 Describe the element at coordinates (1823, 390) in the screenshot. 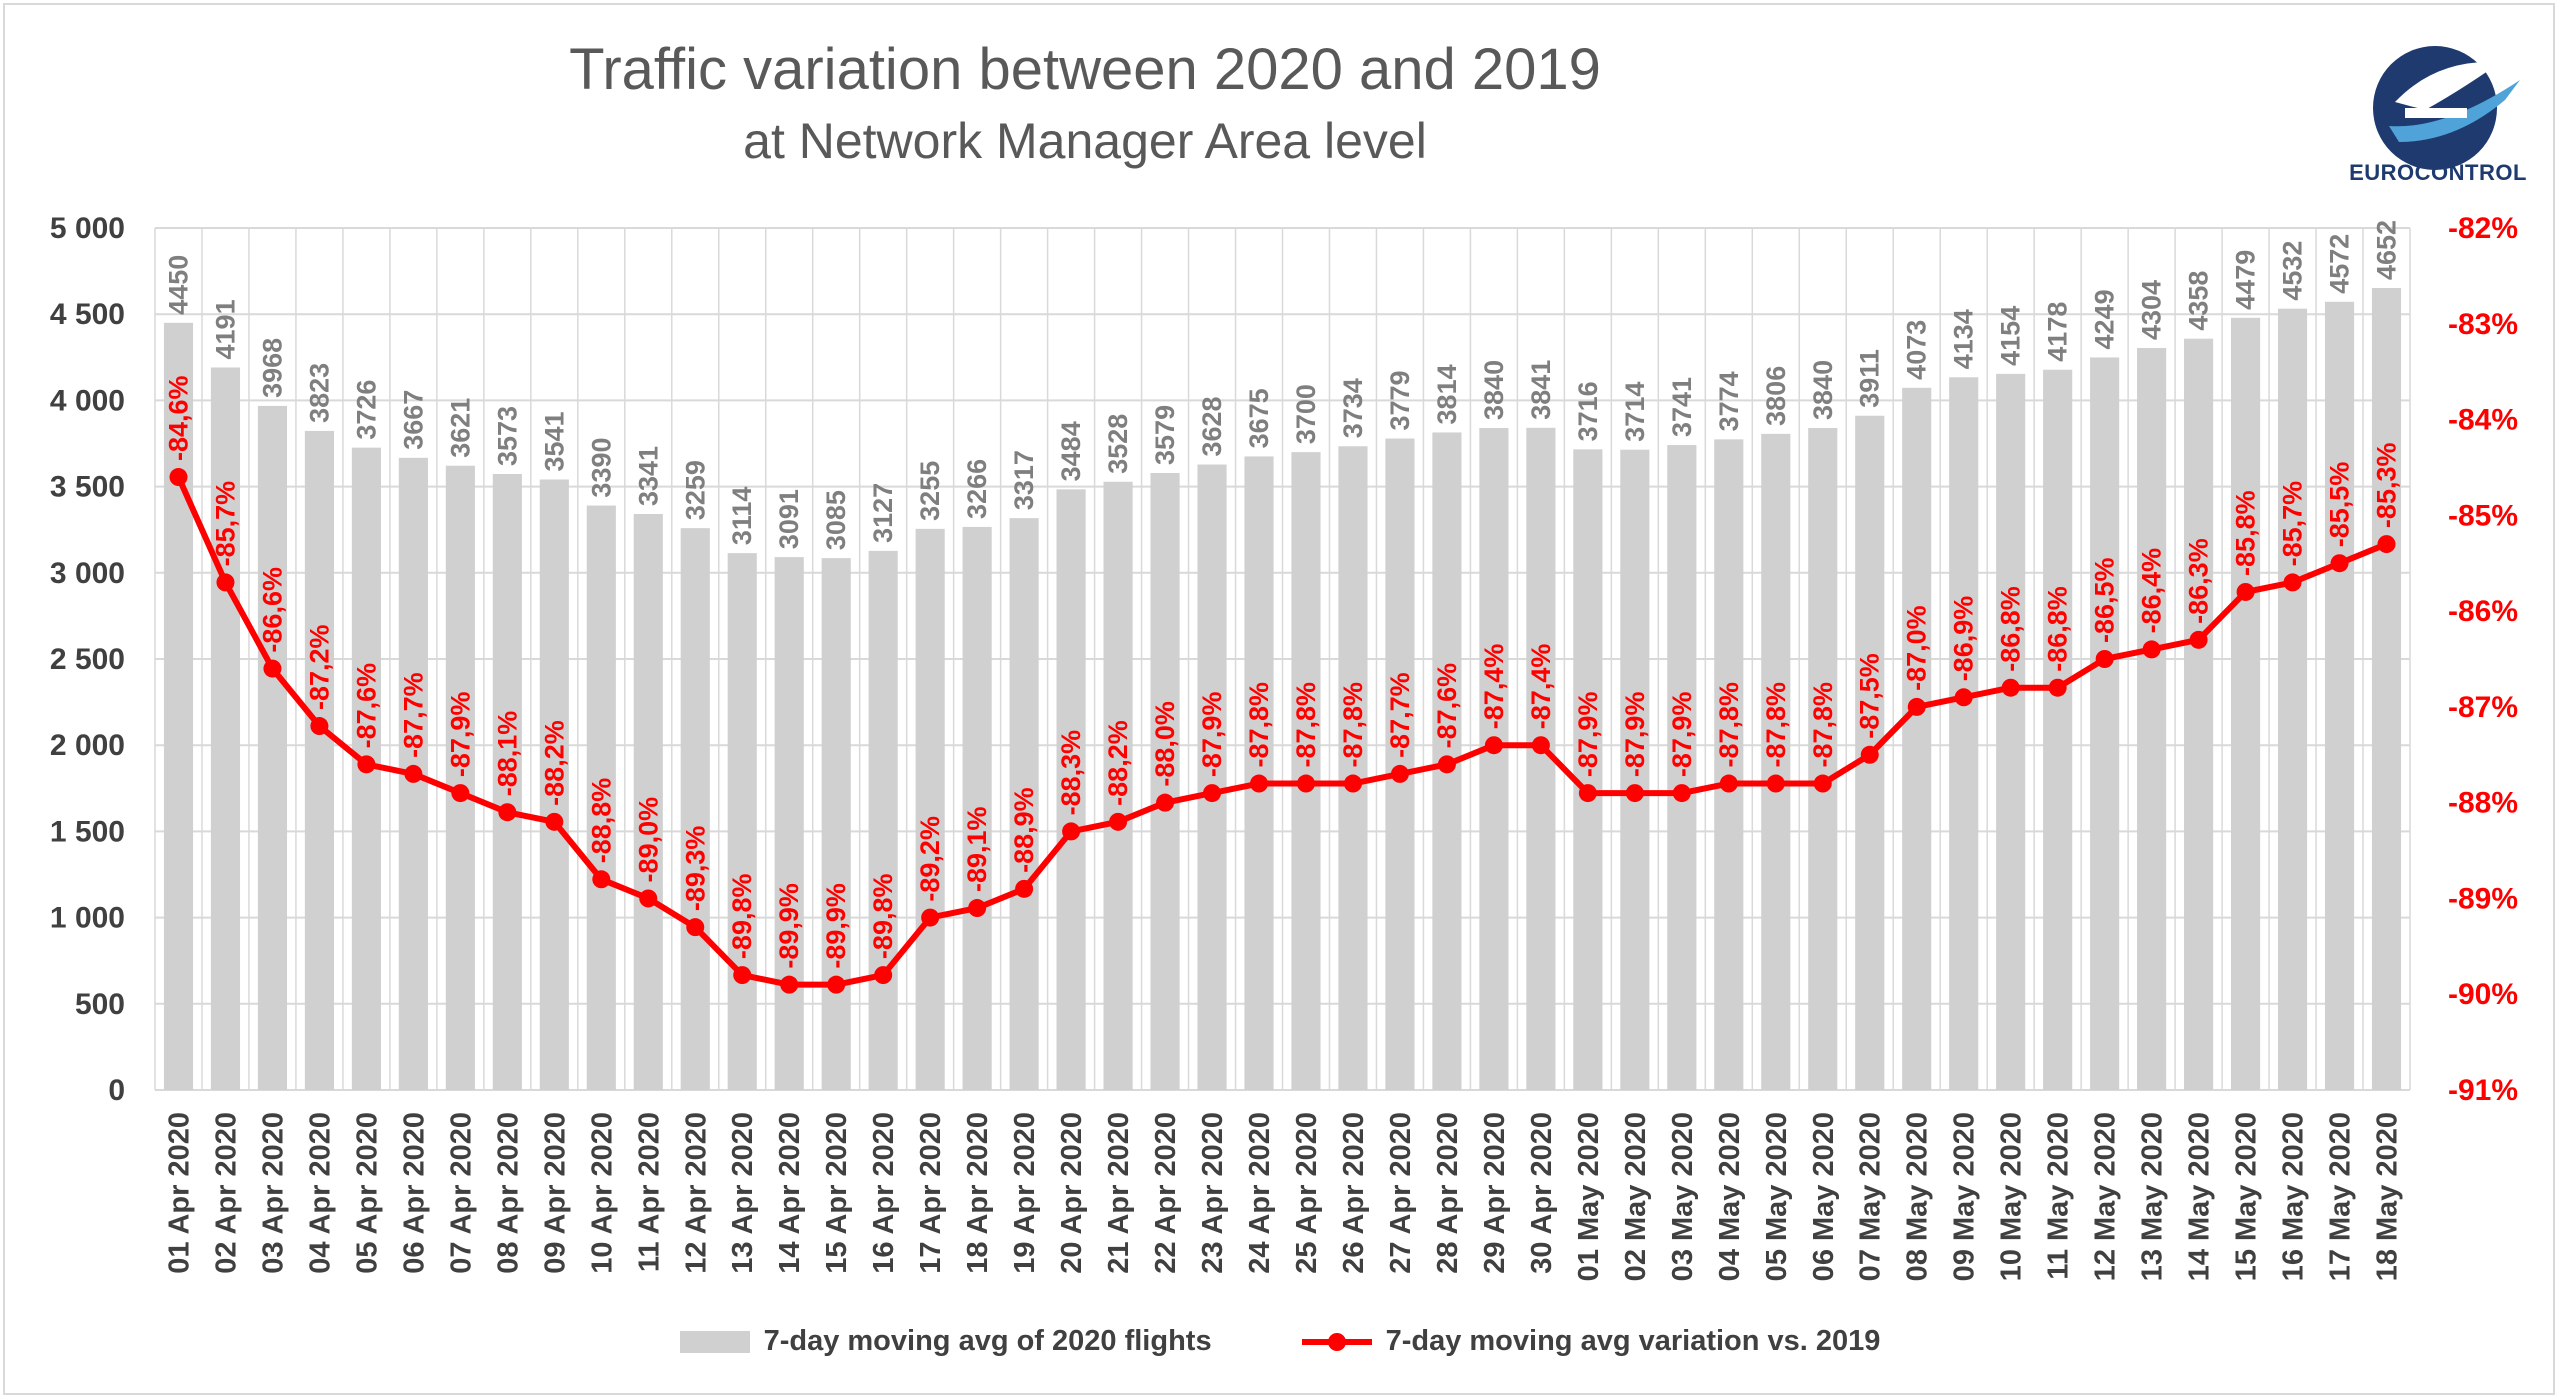

I see `bar-label: 3840` at that location.